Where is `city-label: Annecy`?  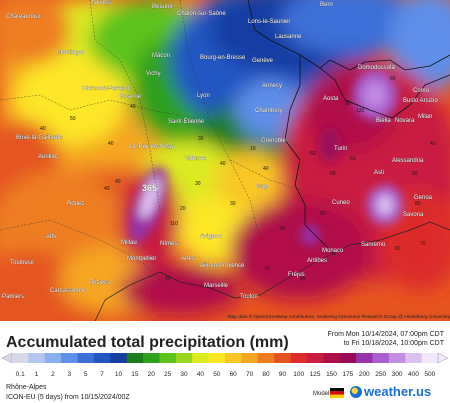 city-label: Annecy is located at coordinates (272, 86).